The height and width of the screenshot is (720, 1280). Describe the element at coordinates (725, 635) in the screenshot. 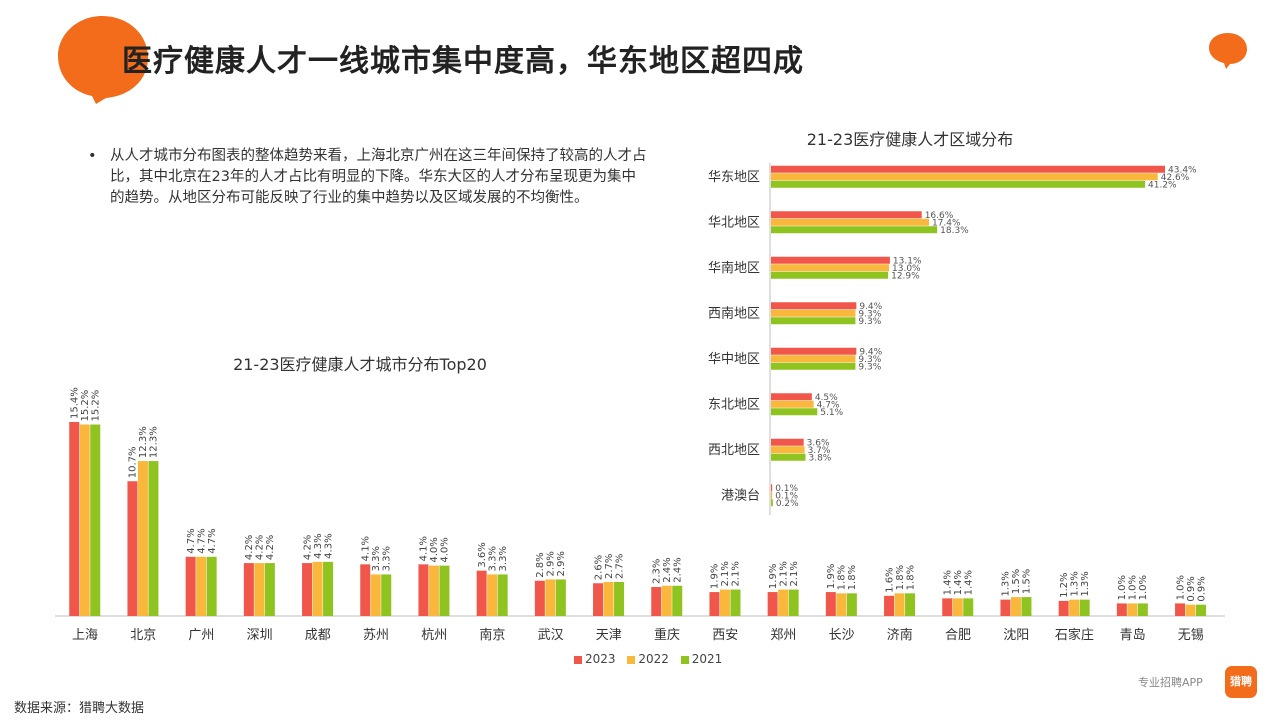

I see `city-category-label: 西安` at that location.